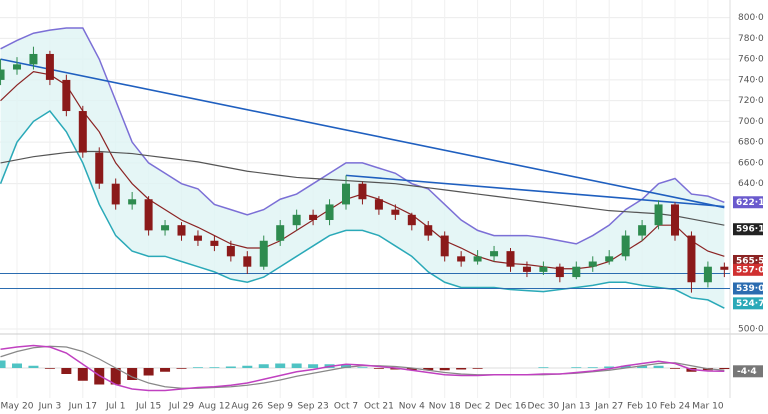 This screenshot has width=768, height=414. I want to click on x-tick-label: Dec 16, so click(511, 407).